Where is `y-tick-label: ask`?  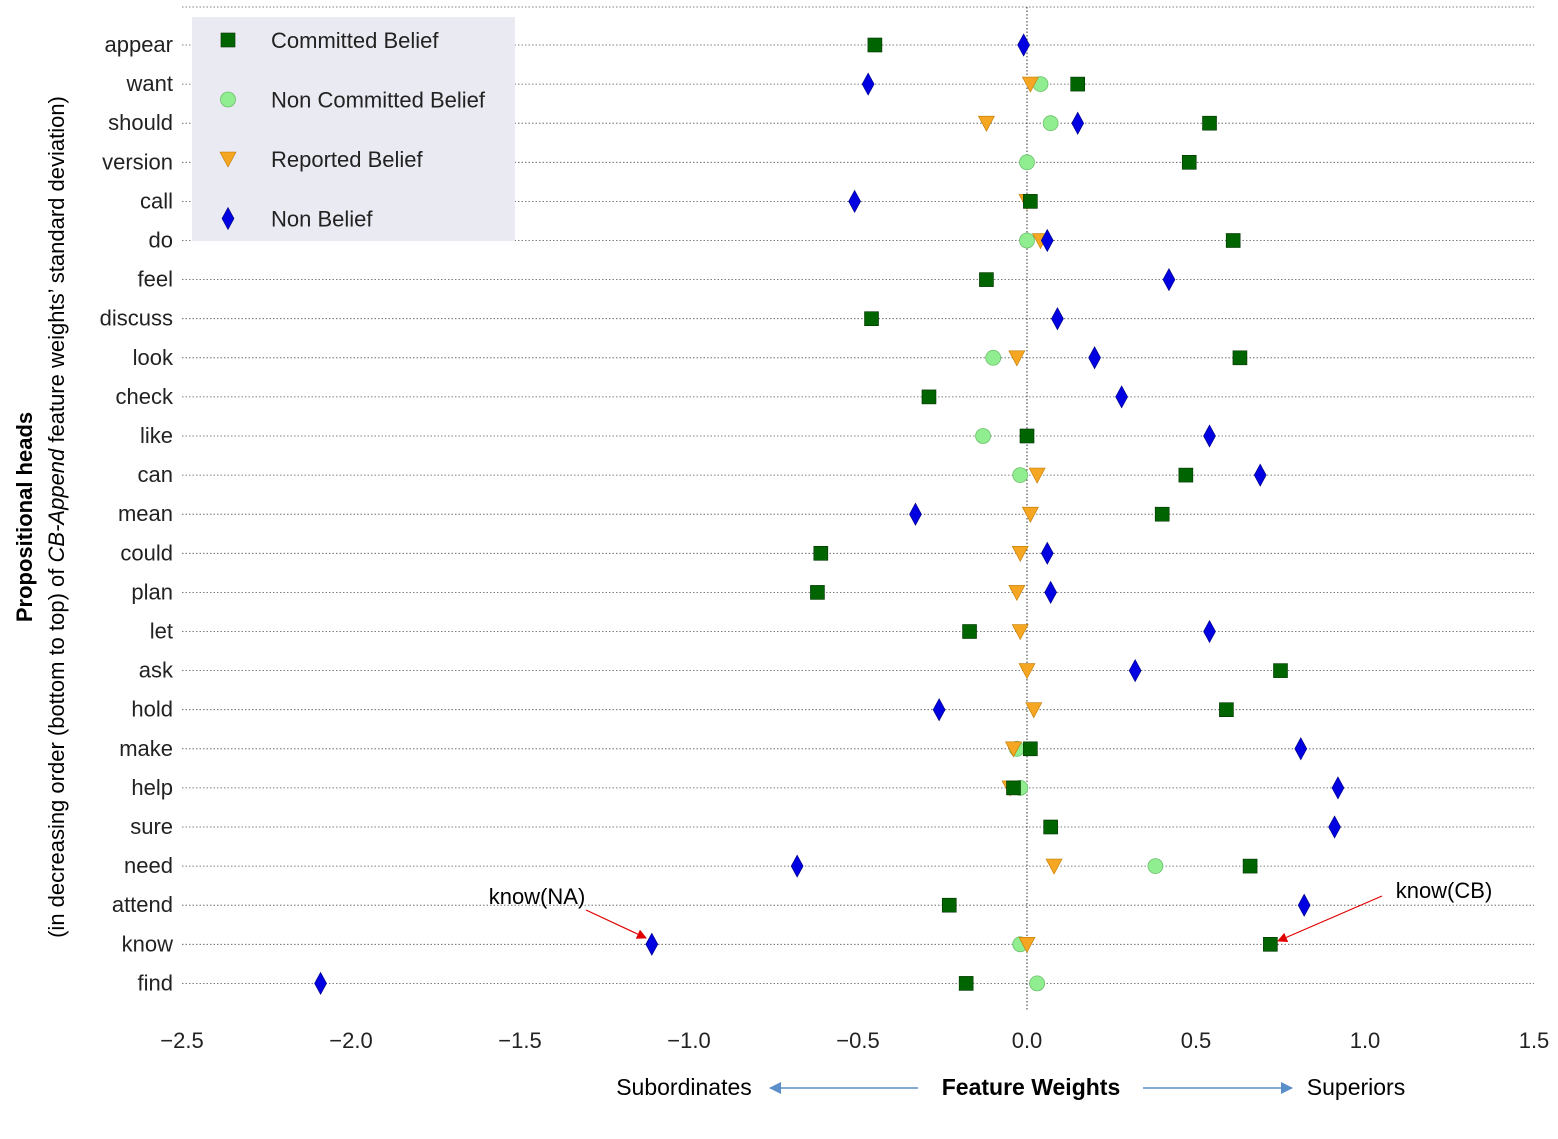
y-tick-label: ask is located at coordinates (156, 670).